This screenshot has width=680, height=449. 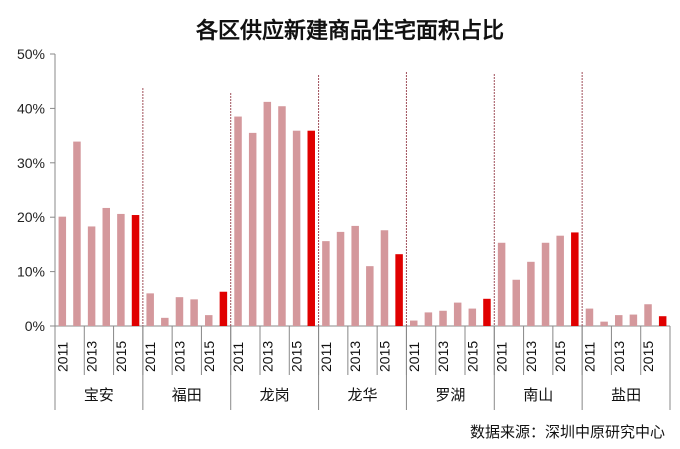 I want to click on bar-龙岗-2014, so click(x=282, y=216).